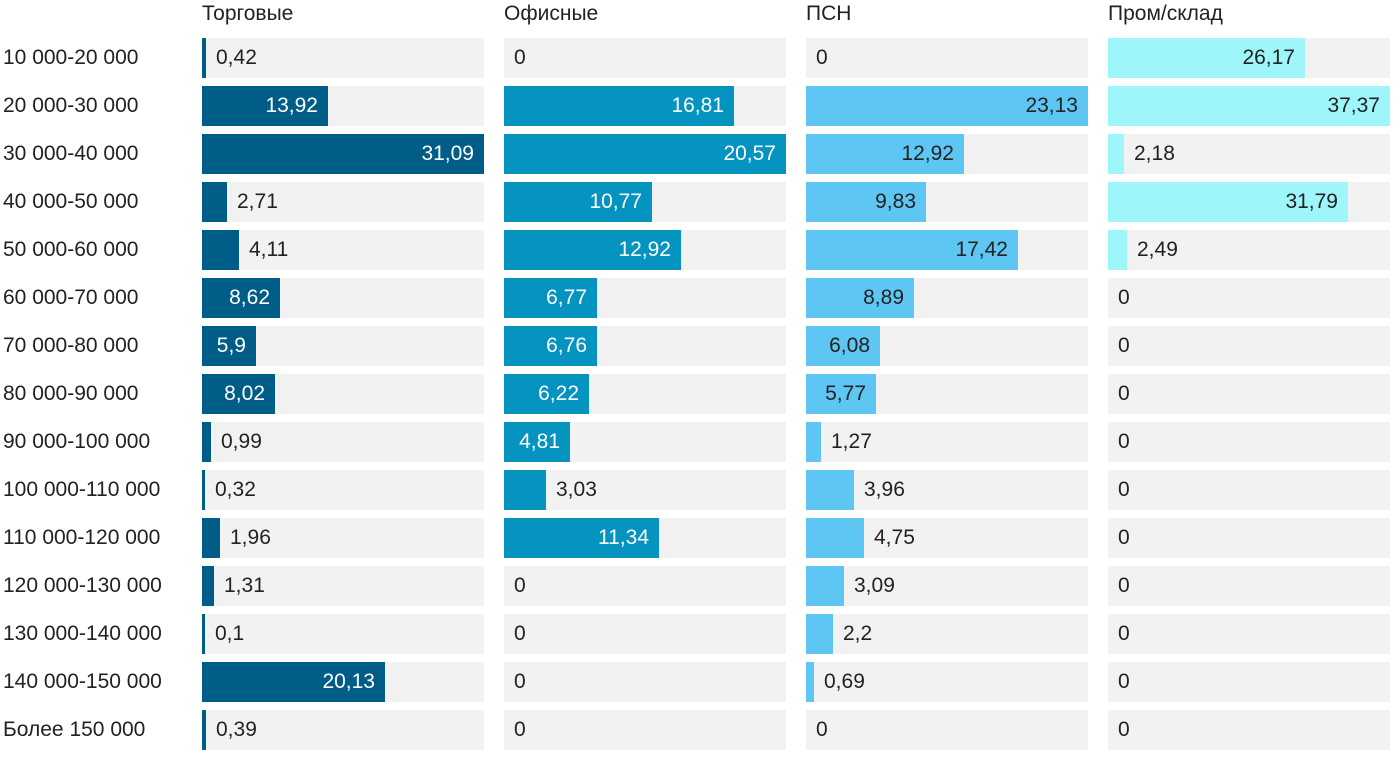  Describe the element at coordinates (1051, 105) in the screenshot. I see `value-label: 23,13` at that location.